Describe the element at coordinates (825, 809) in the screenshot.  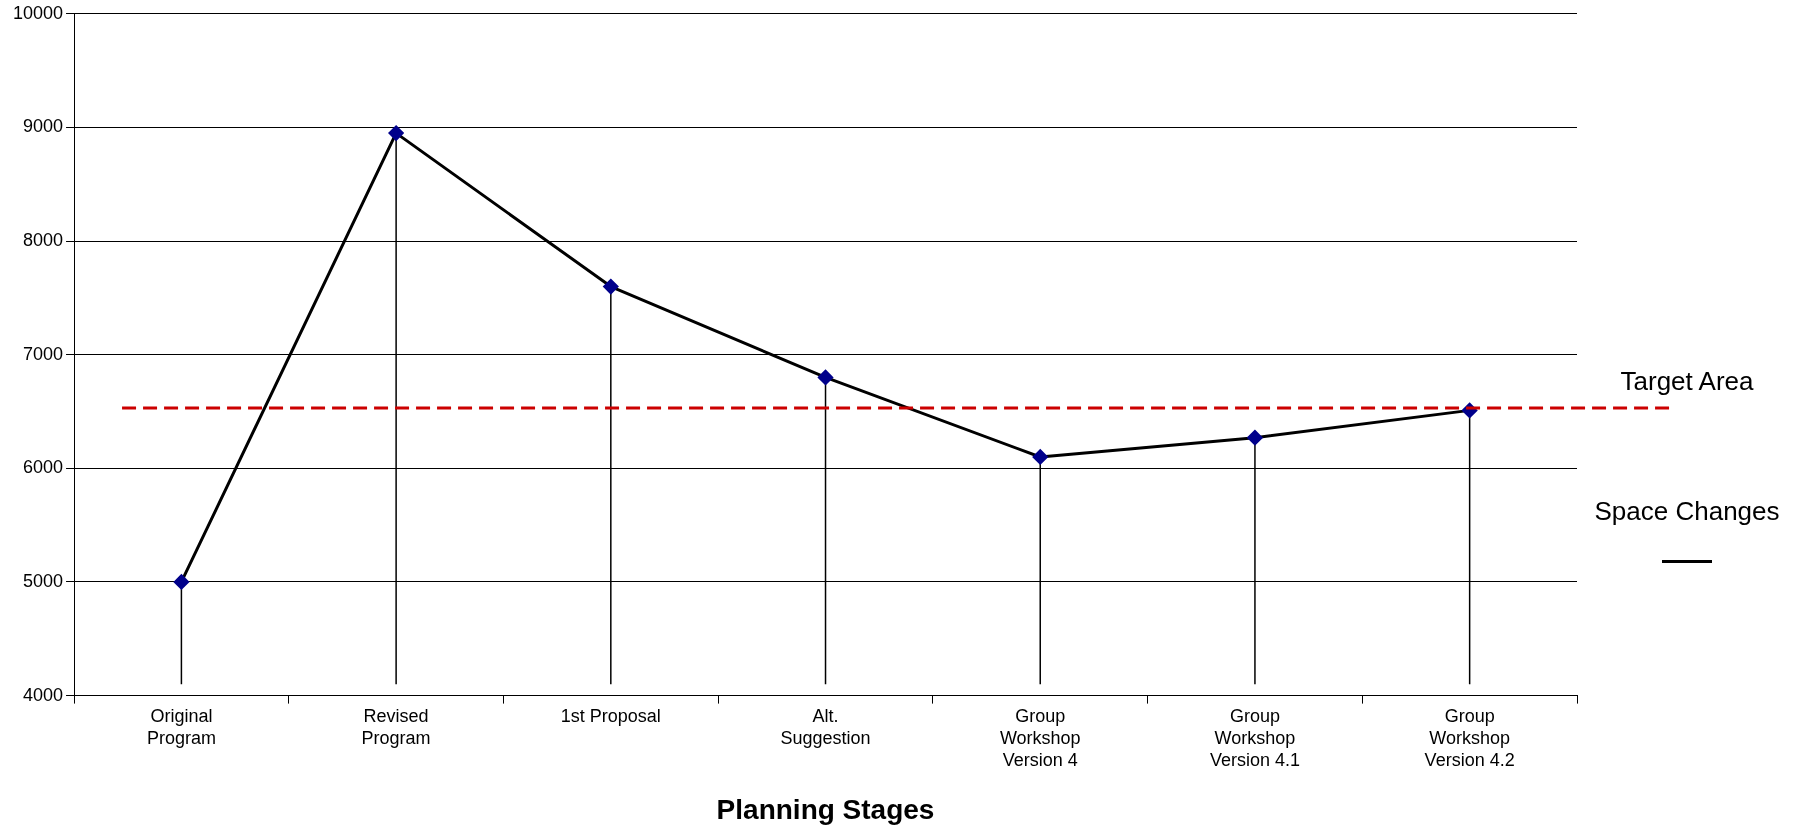
I see `x-axis-title: Planning Stages` at that location.